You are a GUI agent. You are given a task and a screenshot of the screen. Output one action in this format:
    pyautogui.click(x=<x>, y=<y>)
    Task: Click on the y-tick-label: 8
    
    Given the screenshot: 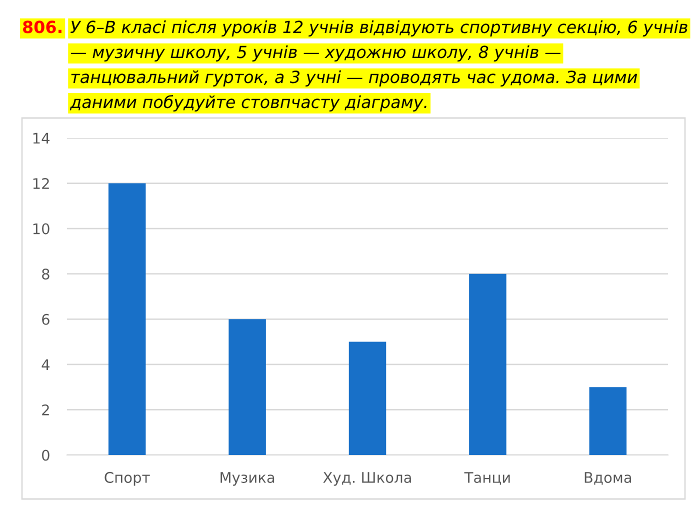 What is the action you would take?
    pyautogui.click(x=46, y=274)
    